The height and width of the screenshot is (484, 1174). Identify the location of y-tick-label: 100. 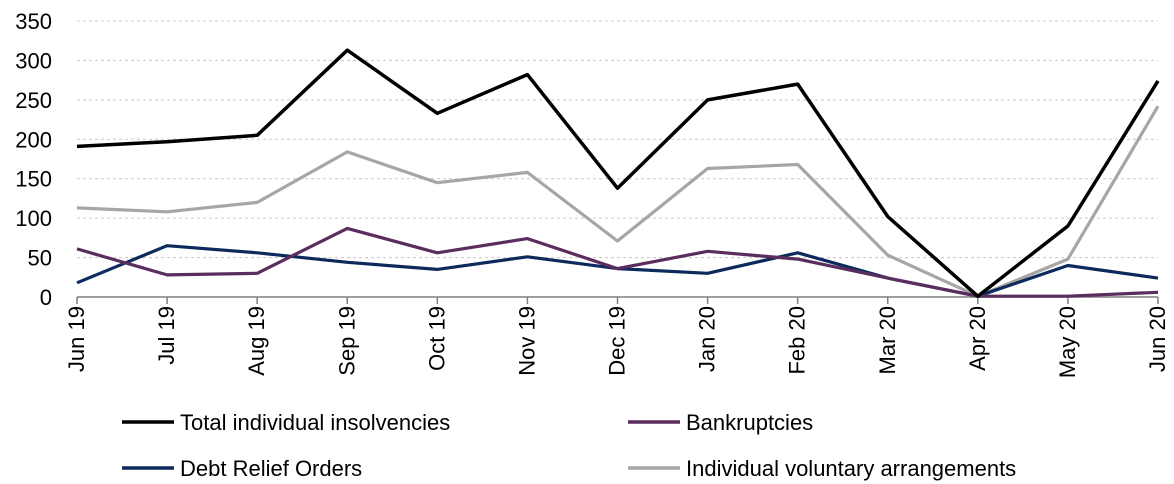
(33, 218).